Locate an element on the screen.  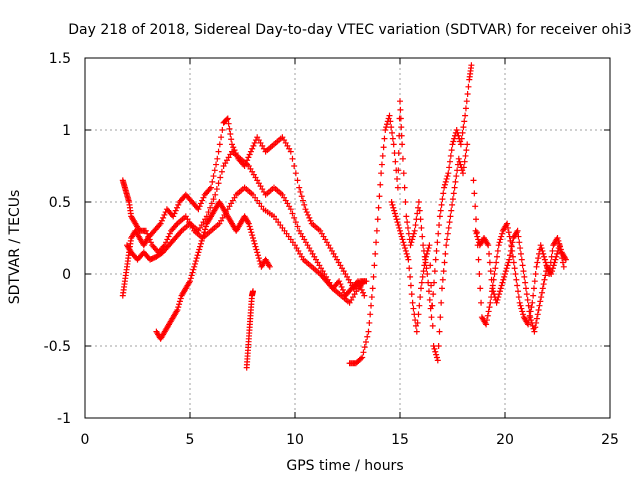
x-tick-label: 25 is located at coordinates (610, 440).